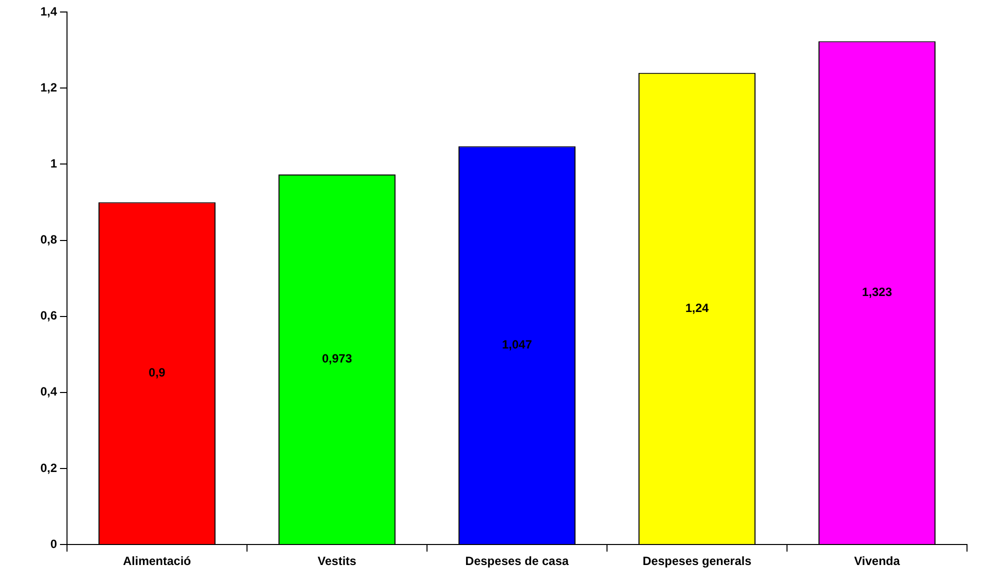 Image resolution: width=992 pixels, height=577 pixels. What do you see at coordinates (49, 391) in the screenshot?
I see `y-tick-label: 0,4` at bounding box center [49, 391].